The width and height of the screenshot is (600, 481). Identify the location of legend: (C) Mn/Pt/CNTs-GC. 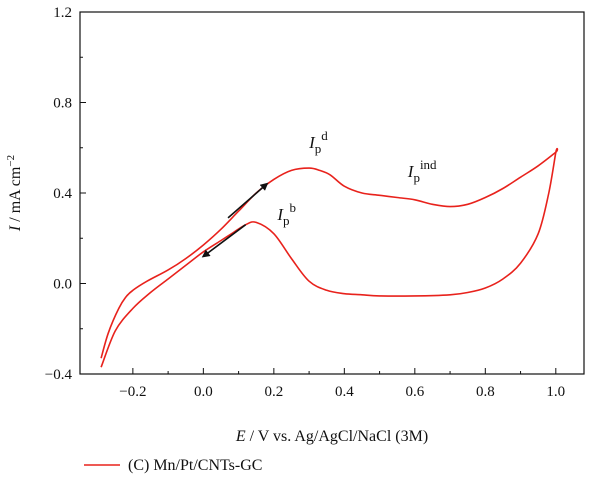
(173, 465).